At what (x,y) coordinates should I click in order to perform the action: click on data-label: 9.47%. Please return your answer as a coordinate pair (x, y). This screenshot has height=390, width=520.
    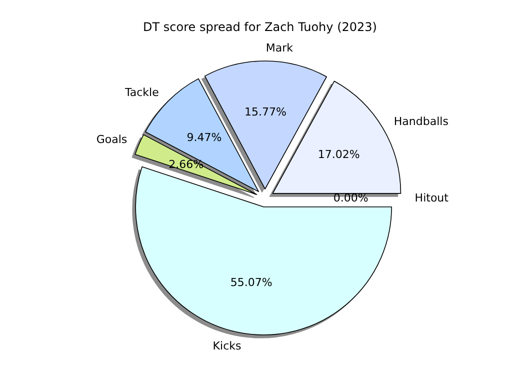
    Looking at the image, I should click on (204, 137).